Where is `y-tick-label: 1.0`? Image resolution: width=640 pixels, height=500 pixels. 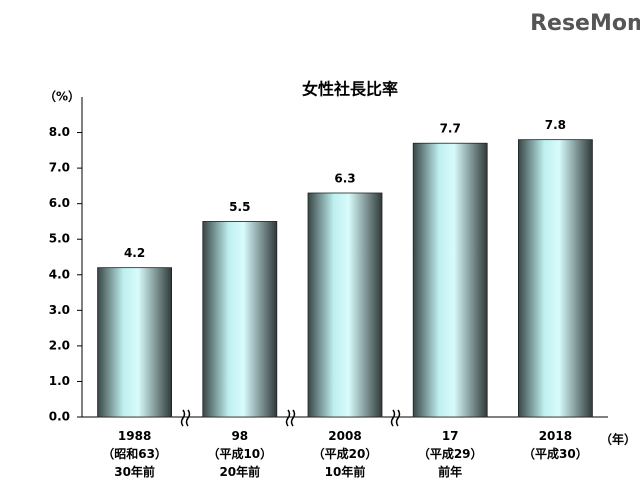 y-tick-label: 1.0 is located at coordinates (59, 381).